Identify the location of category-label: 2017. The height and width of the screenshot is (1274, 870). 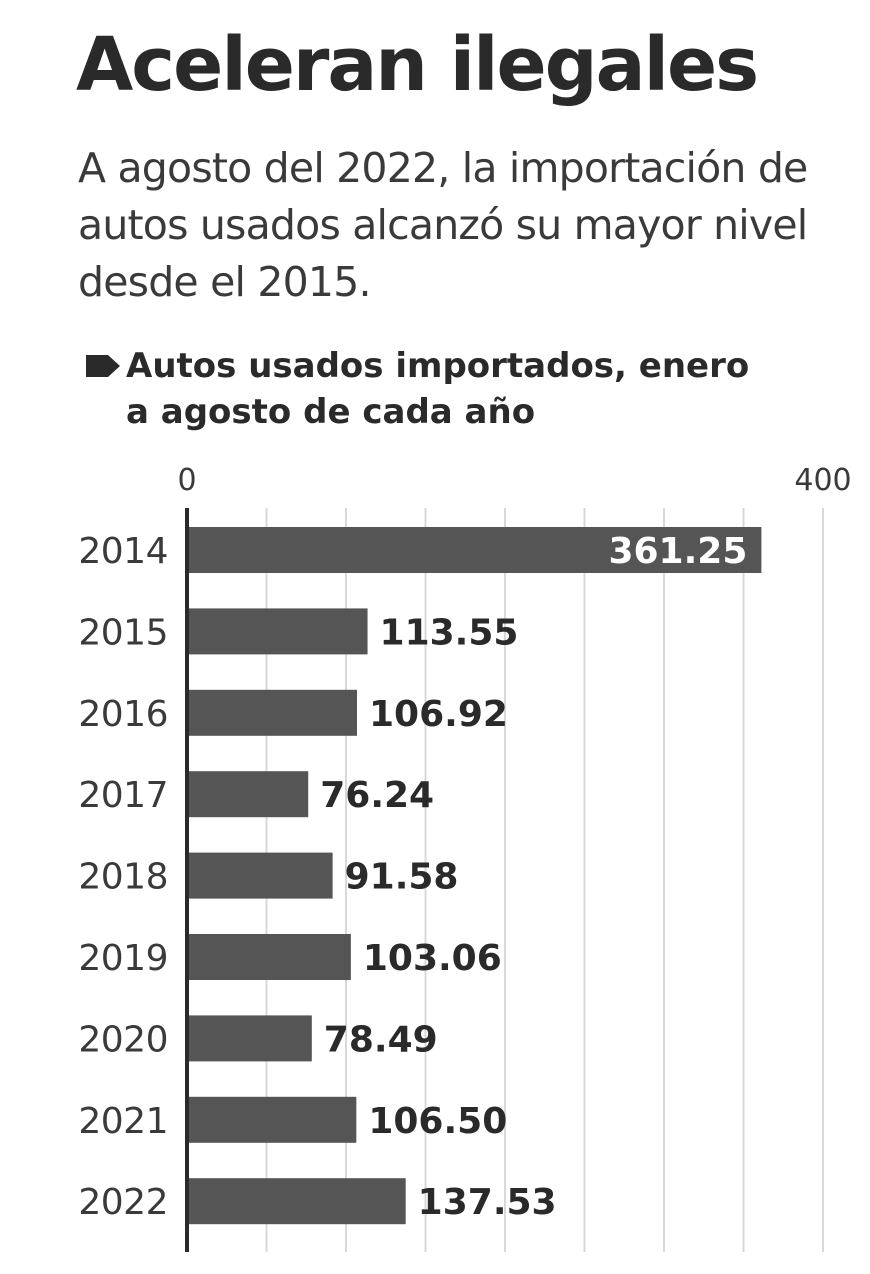
(123, 795).